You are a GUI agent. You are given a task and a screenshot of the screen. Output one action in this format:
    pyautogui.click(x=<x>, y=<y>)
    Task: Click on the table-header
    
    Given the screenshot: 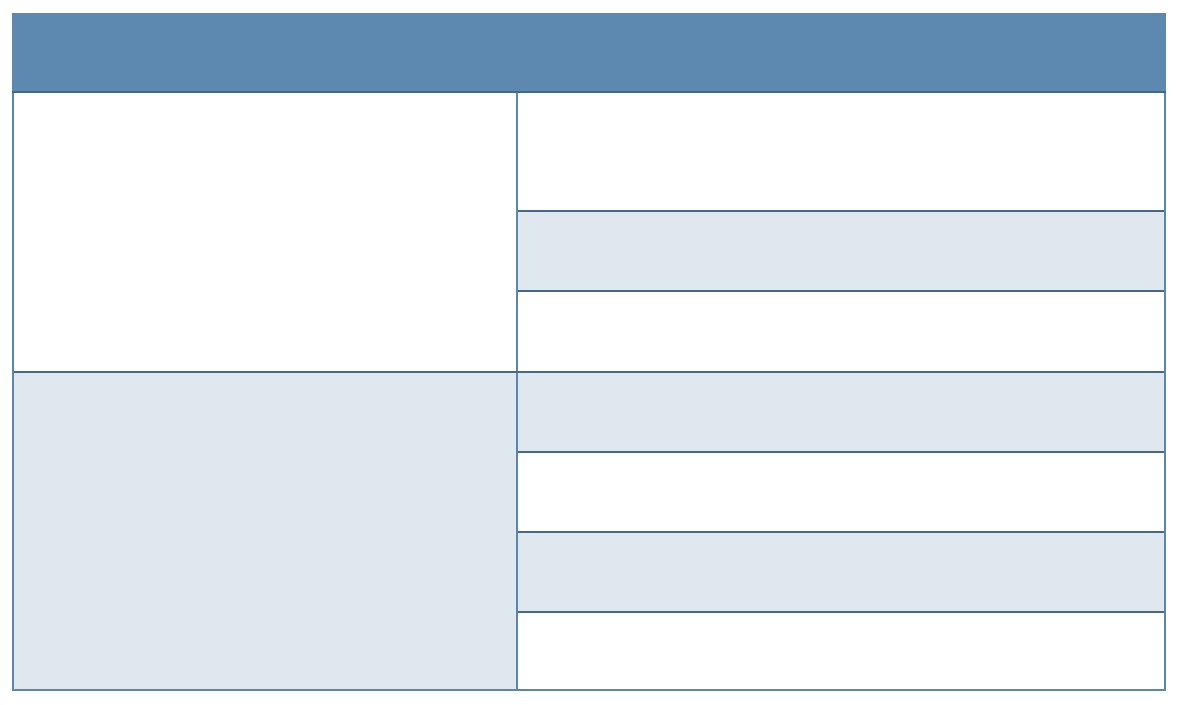 What is the action you would take?
    pyautogui.click(x=589, y=53)
    